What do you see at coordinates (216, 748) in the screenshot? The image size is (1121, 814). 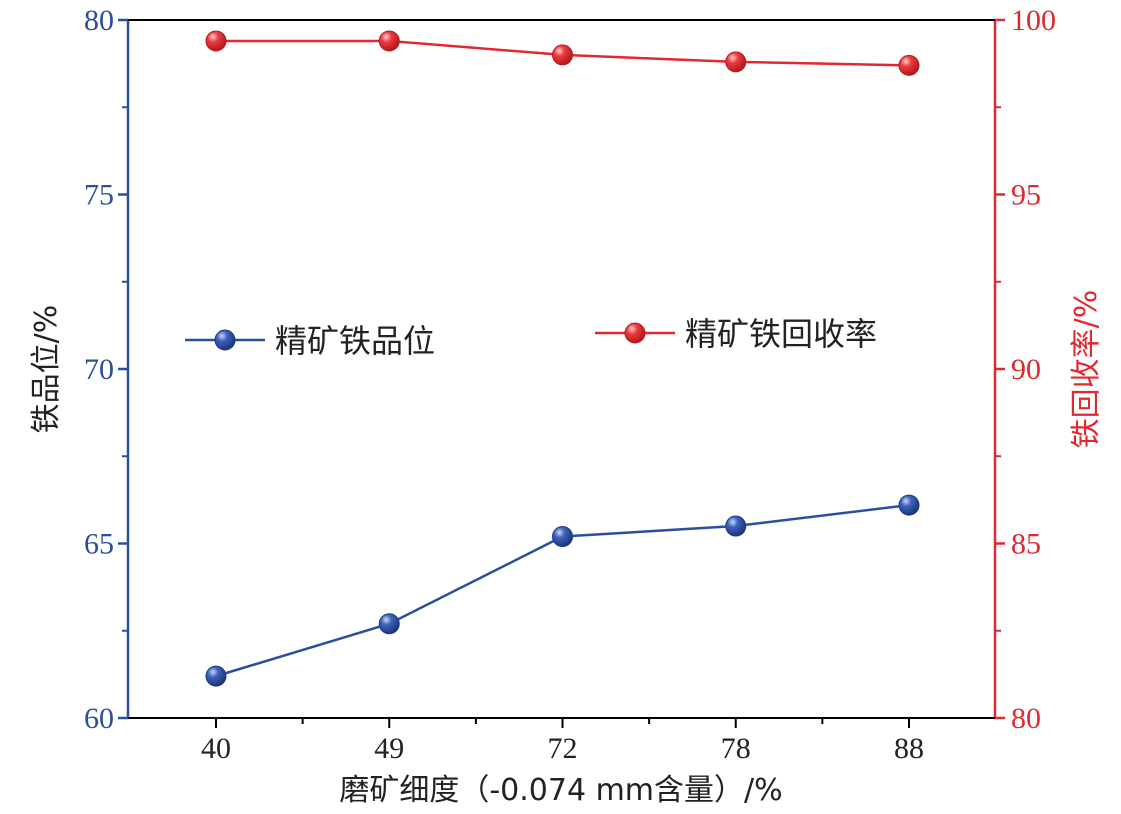 I see `x-tick-label: 40` at bounding box center [216, 748].